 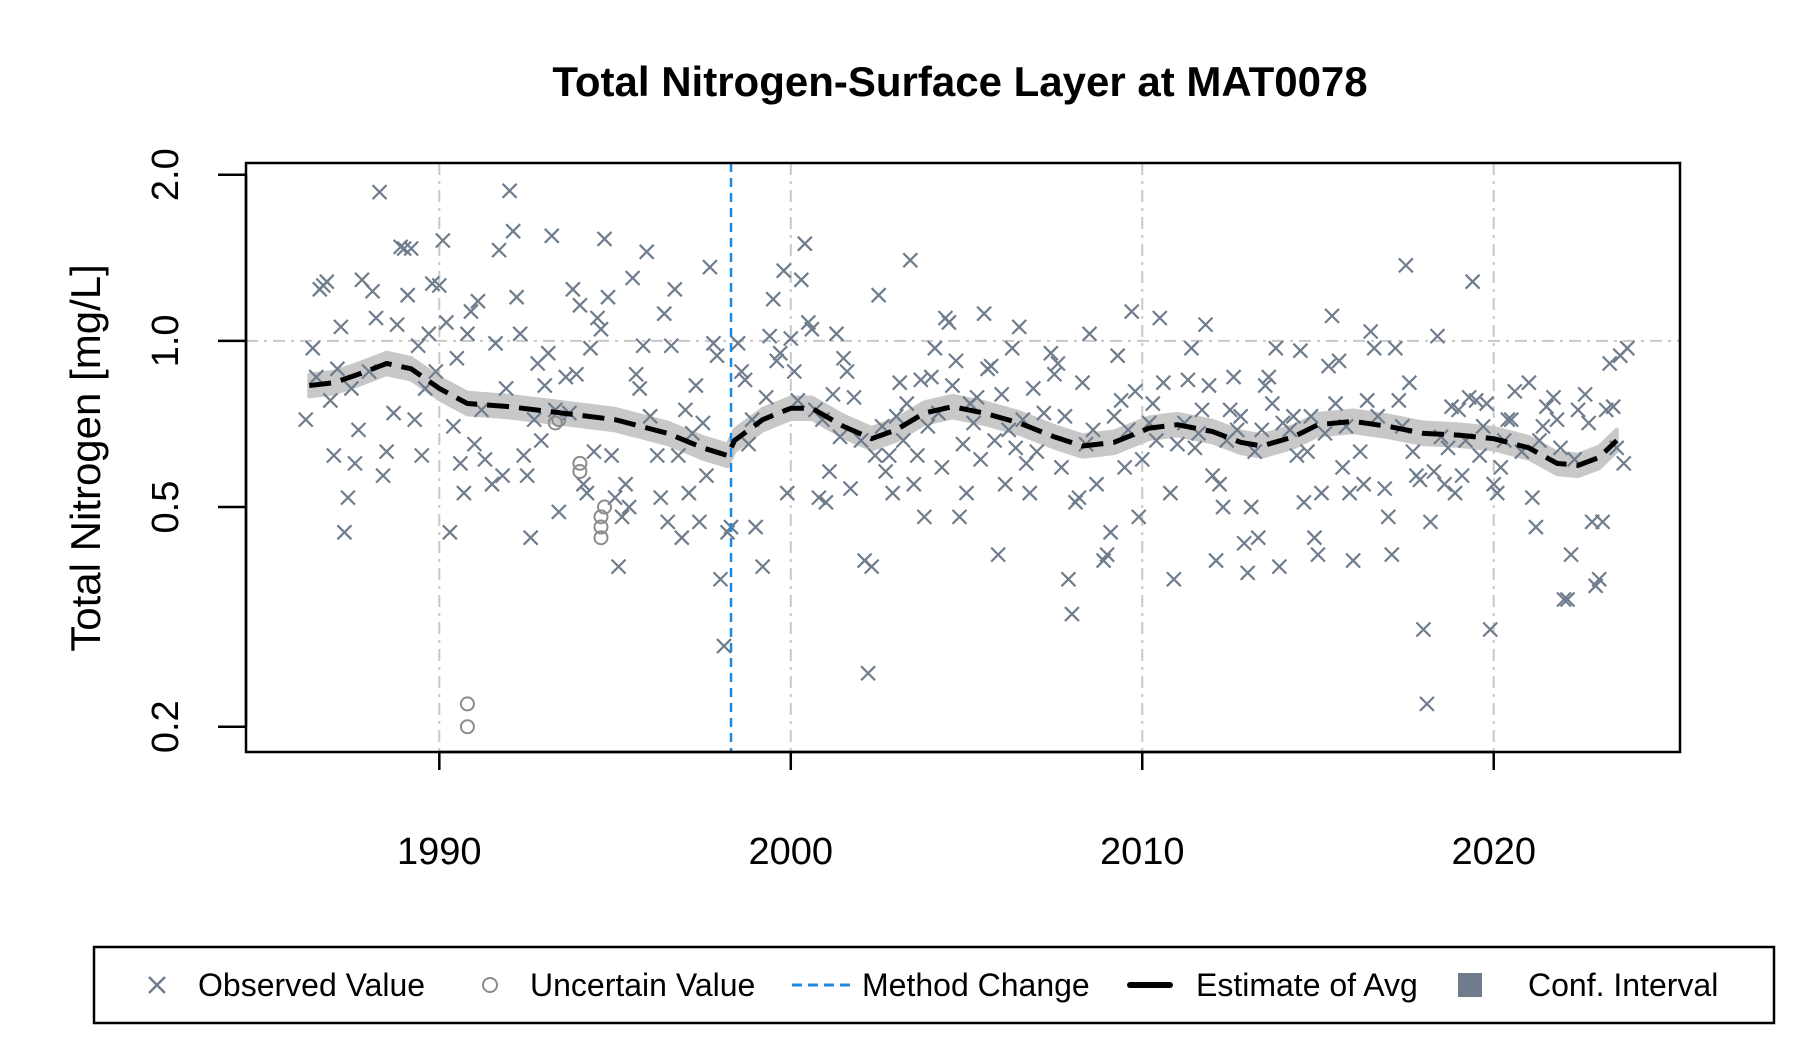 What do you see at coordinates (85, 458) in the screenshot?
I see `y-axis-label: Total Nitrogen [mg/L]` at bounding box center [85, 458].